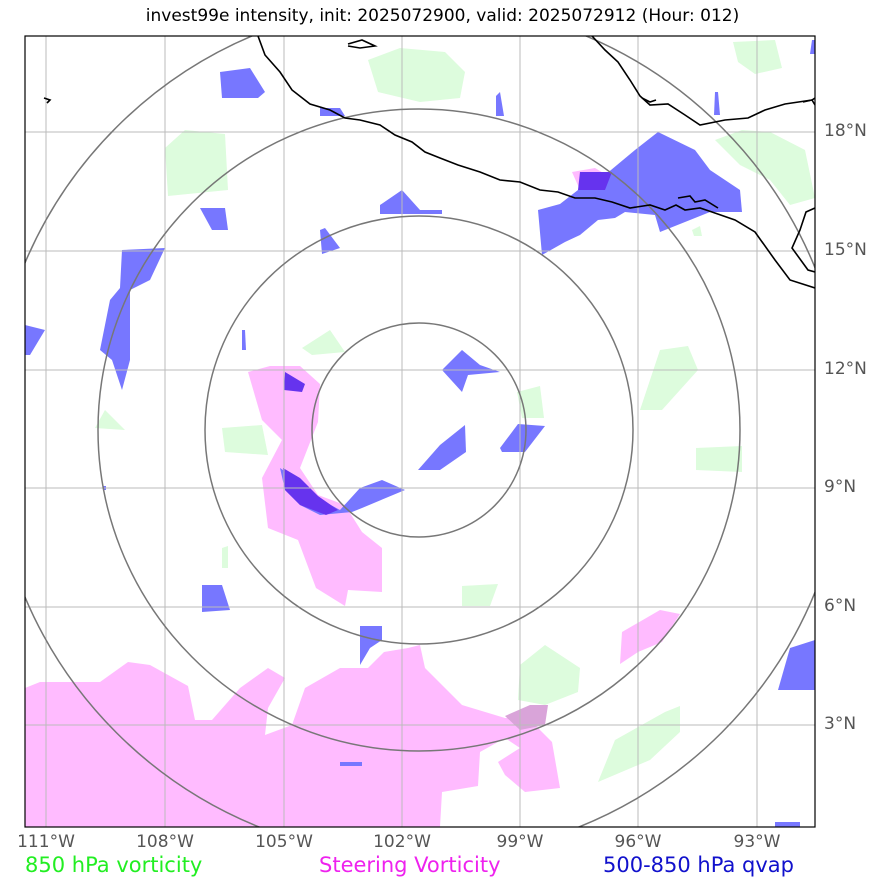 The width and height of the screenshot is (885, 891). I want to click on lon-tick-96w: 96°W, so click(638, 842).